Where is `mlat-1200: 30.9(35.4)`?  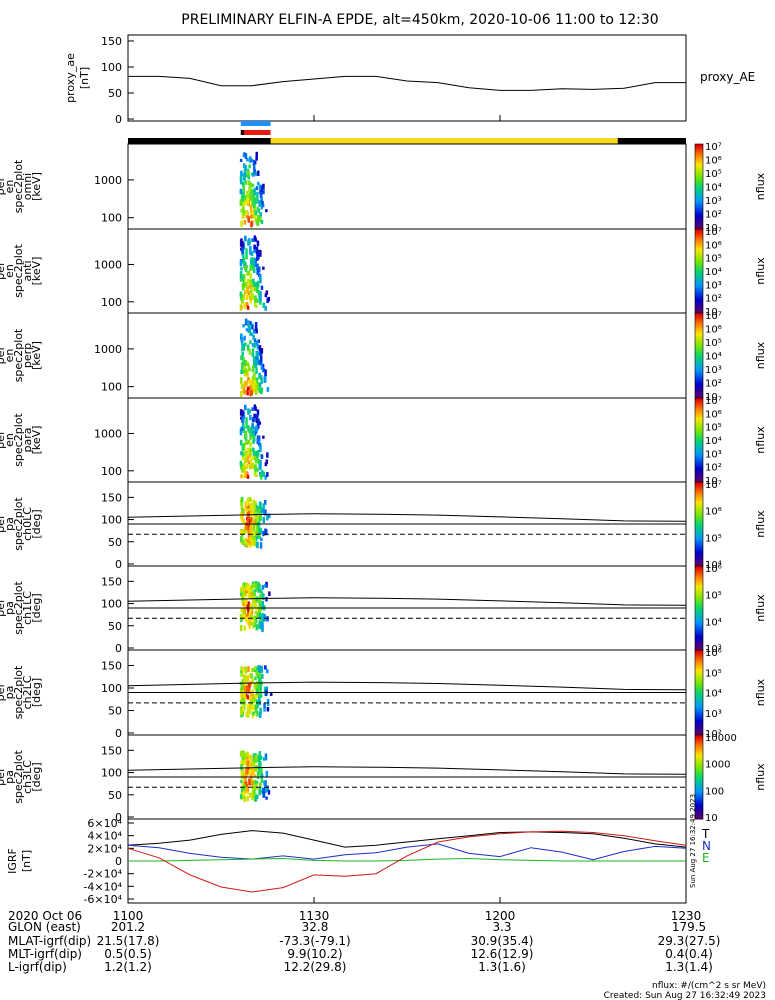 mlat-1200: 30.9(35.4) is located at coordinates (502, 941).